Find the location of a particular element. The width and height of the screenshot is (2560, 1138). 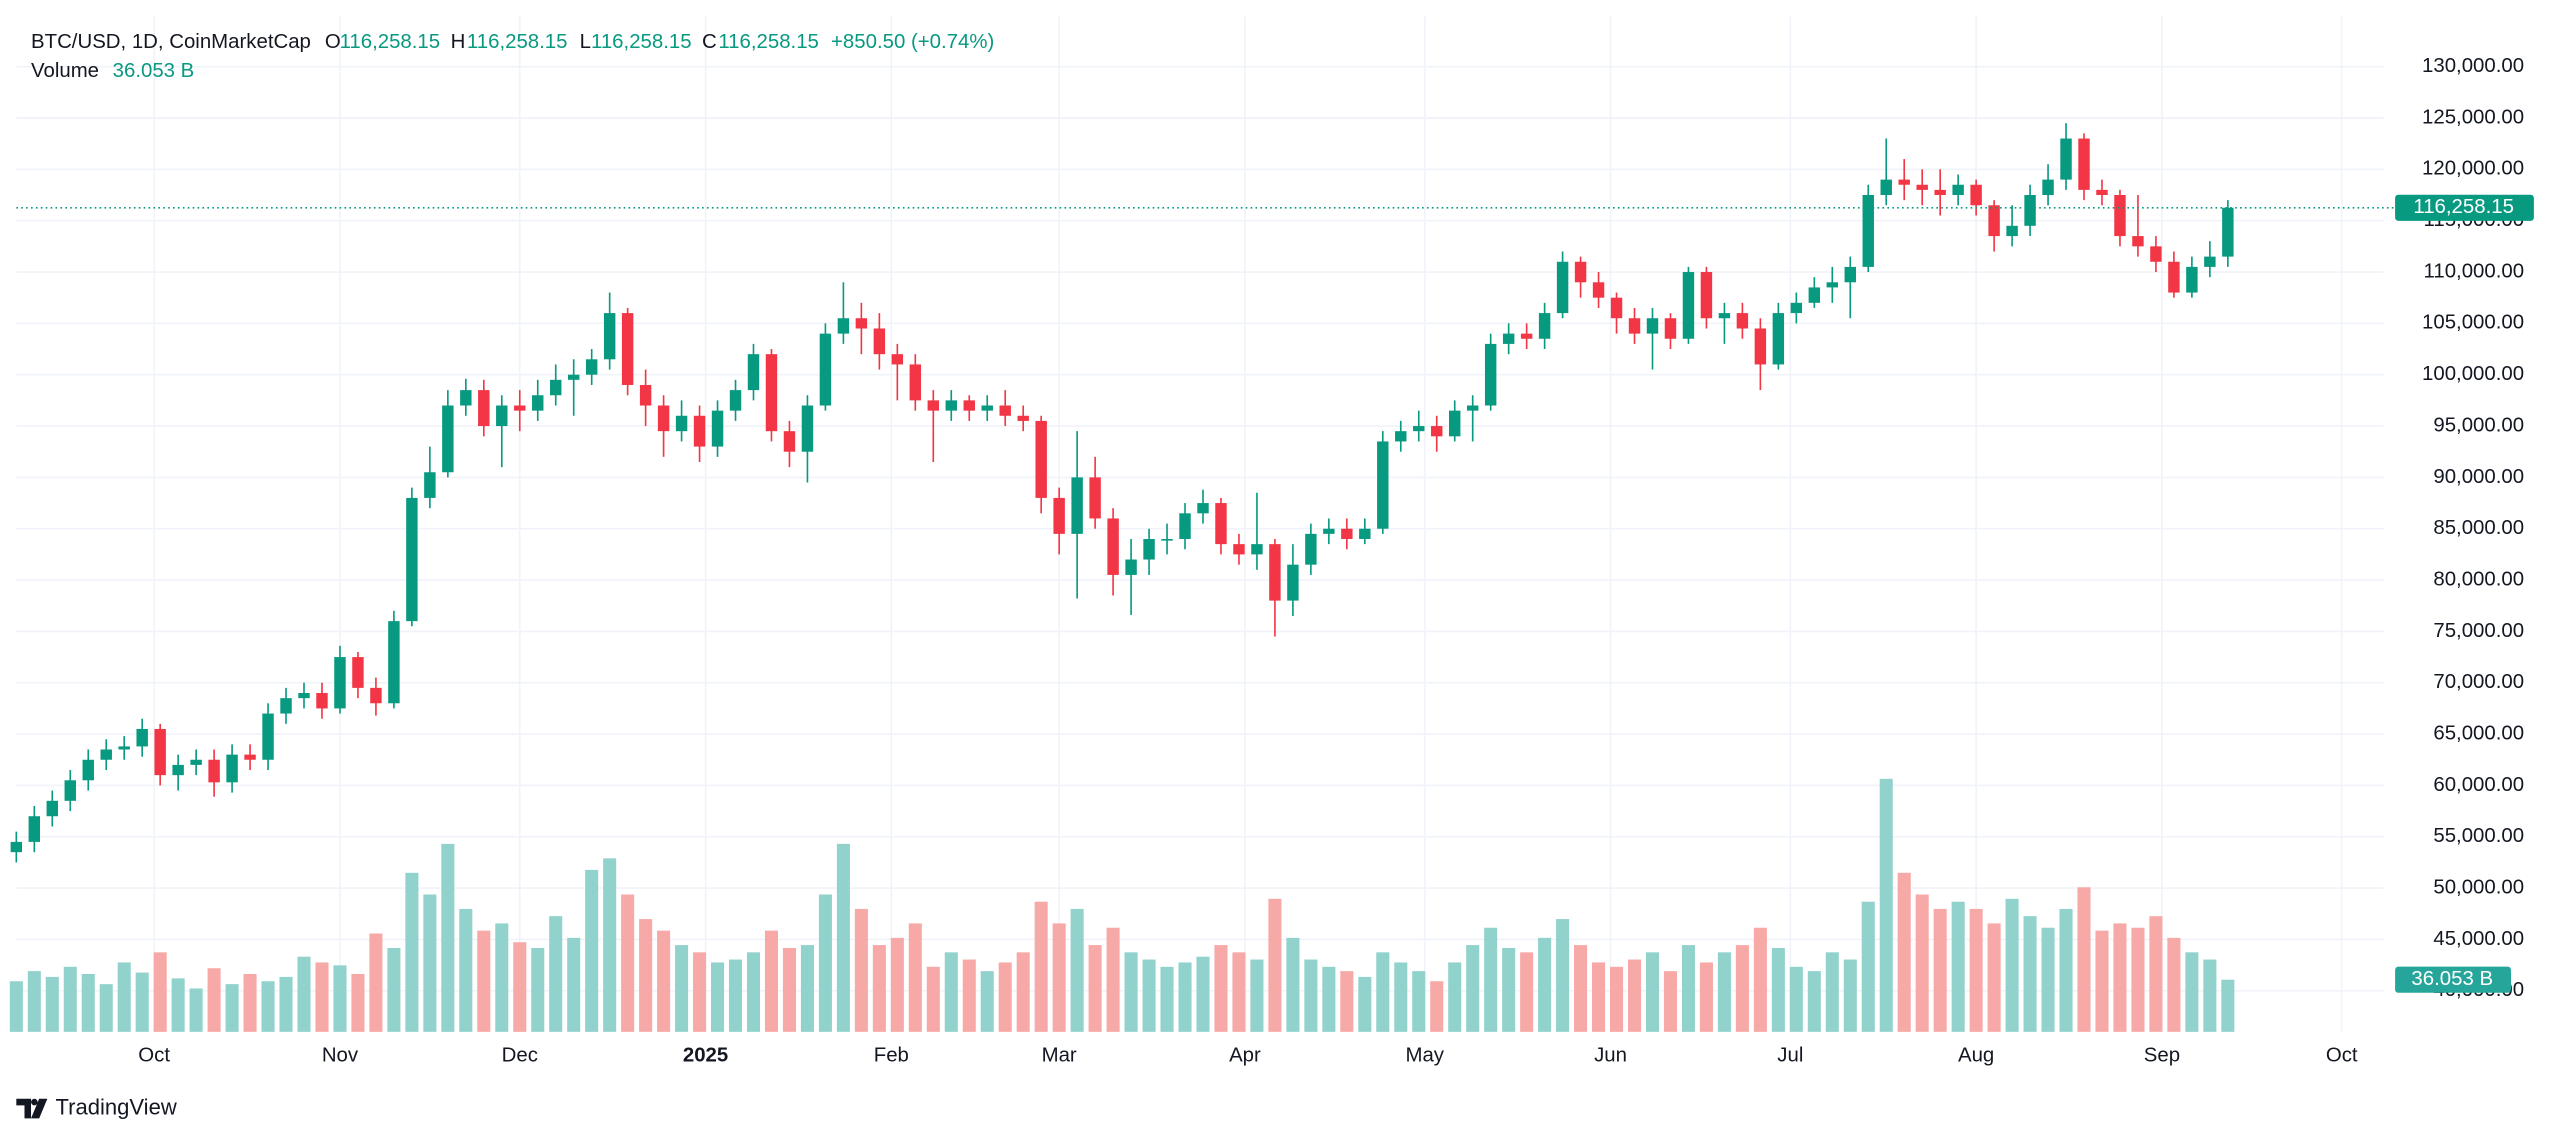

x-tick-label: Dec is located at coordinates (520, 1056).